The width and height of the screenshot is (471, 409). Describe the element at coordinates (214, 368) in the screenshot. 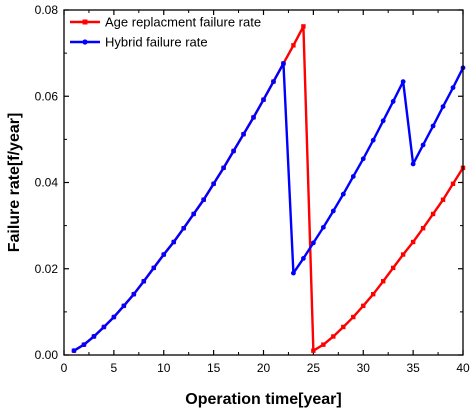

I see `x-tick-label: 15` at that location.